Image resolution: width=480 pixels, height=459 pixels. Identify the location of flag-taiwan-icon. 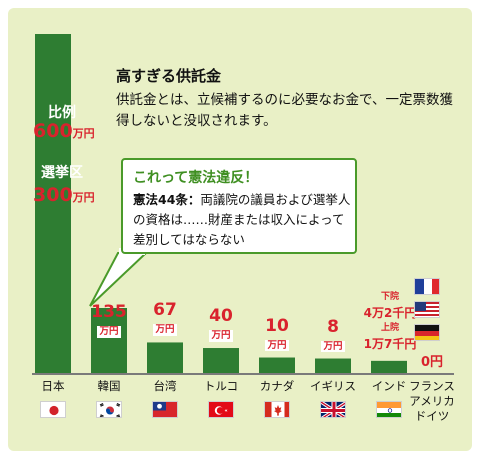
(165, 409).